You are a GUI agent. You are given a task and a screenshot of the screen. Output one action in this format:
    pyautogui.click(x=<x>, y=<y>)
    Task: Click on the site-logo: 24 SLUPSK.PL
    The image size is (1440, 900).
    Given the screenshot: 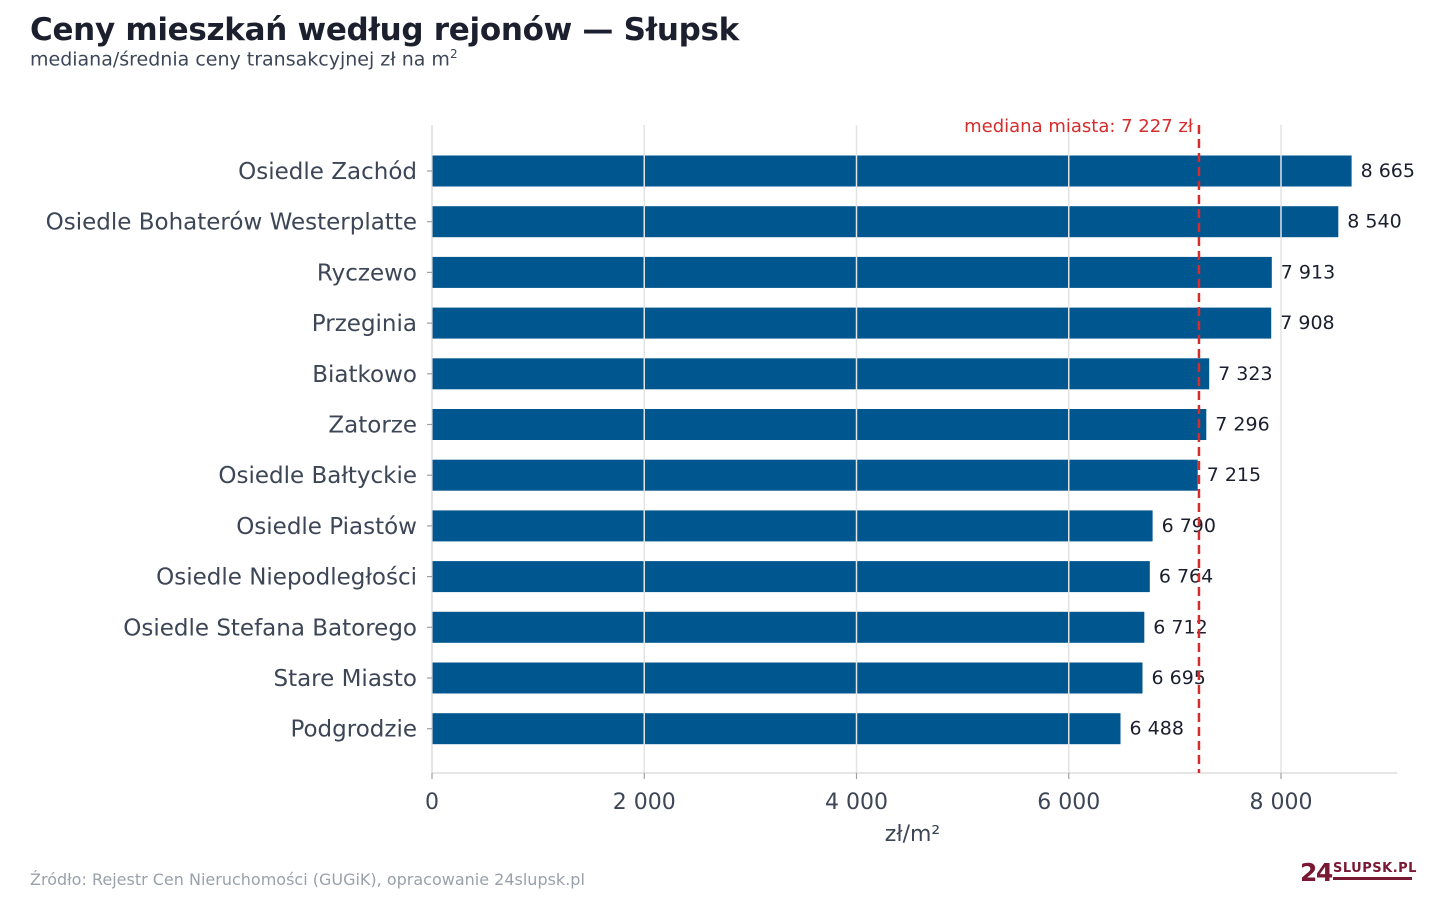 What is the action you would take?
    pyautogui.click(x=1358, y=872)
    